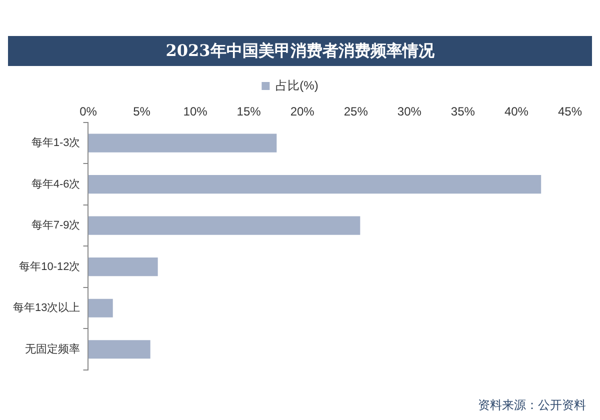 The height and width of the screenshot is (420, 600). What do you see at coordinates (297, 85) in the screenshot?
I see `legend-label: 占比(%)` at bounding box center [297, 85].